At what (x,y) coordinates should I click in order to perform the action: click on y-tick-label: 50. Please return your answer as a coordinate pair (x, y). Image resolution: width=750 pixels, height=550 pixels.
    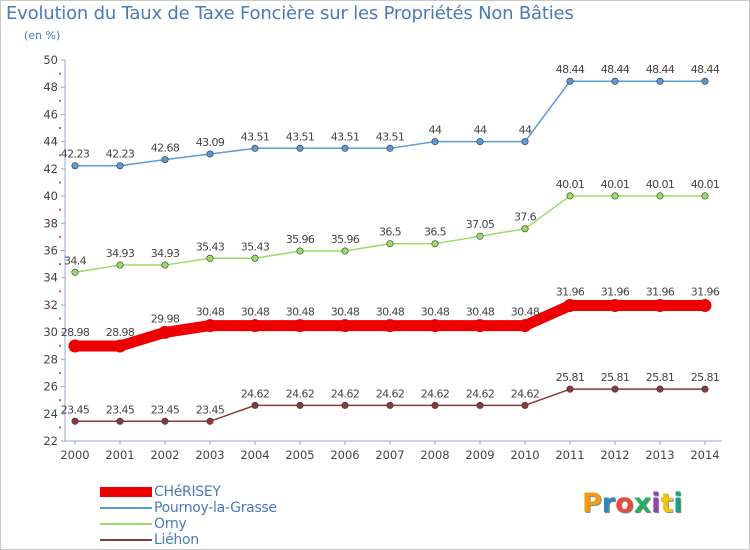
    Looking at the image, I should click on (50, 60).